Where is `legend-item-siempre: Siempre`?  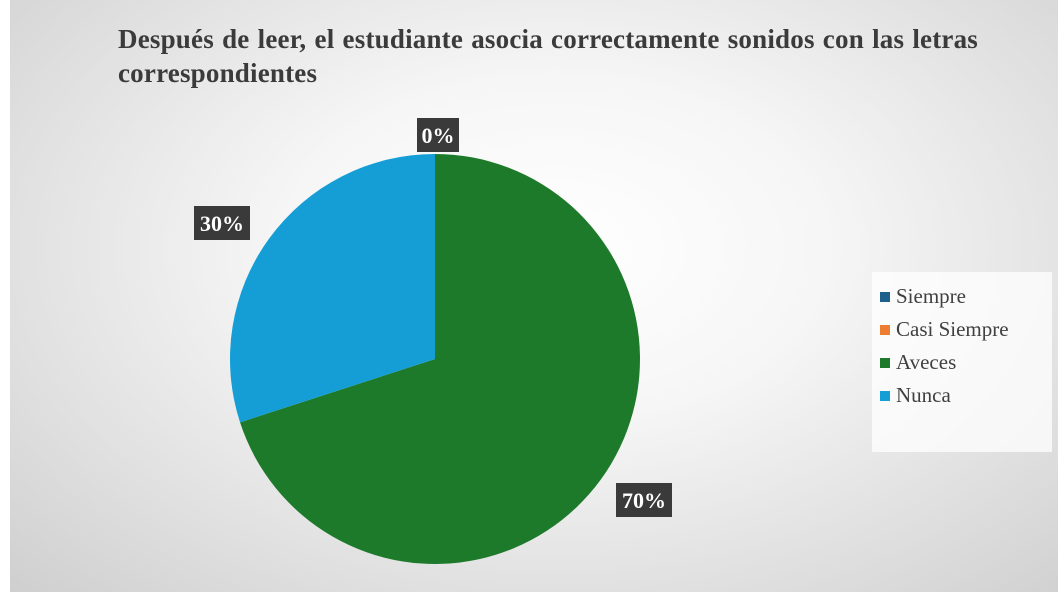 legend-item-siempre: Siempre is located at coordinates (962, 296).